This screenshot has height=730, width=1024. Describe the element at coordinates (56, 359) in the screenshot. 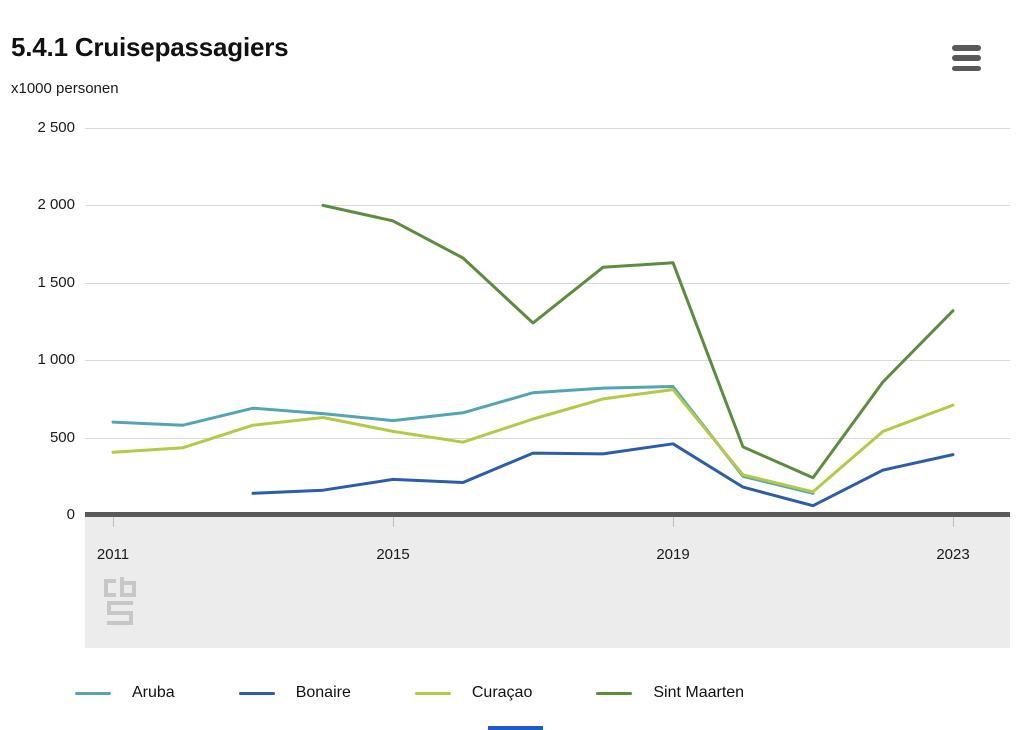

I see `y-axis-tick-label: 1 000` at that location.